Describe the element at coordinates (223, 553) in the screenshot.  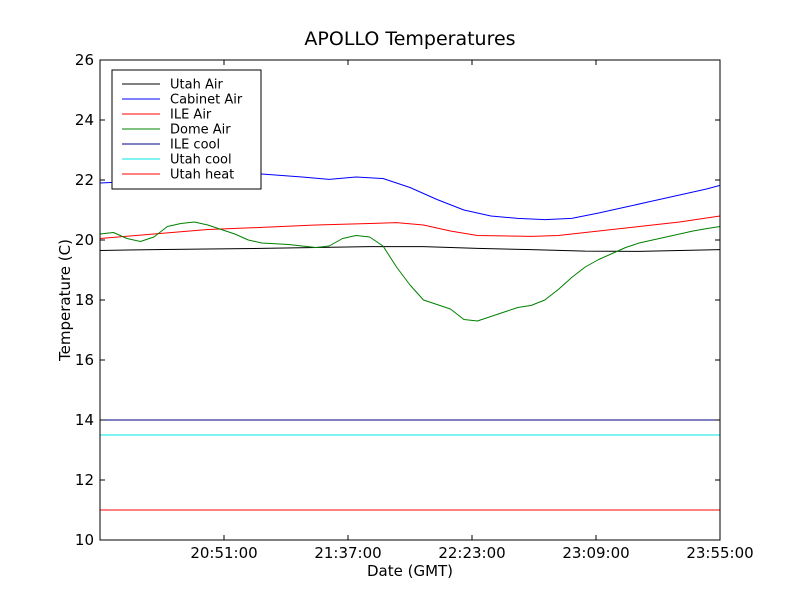
I see `x-tick-label: 20:51:00` at that location.